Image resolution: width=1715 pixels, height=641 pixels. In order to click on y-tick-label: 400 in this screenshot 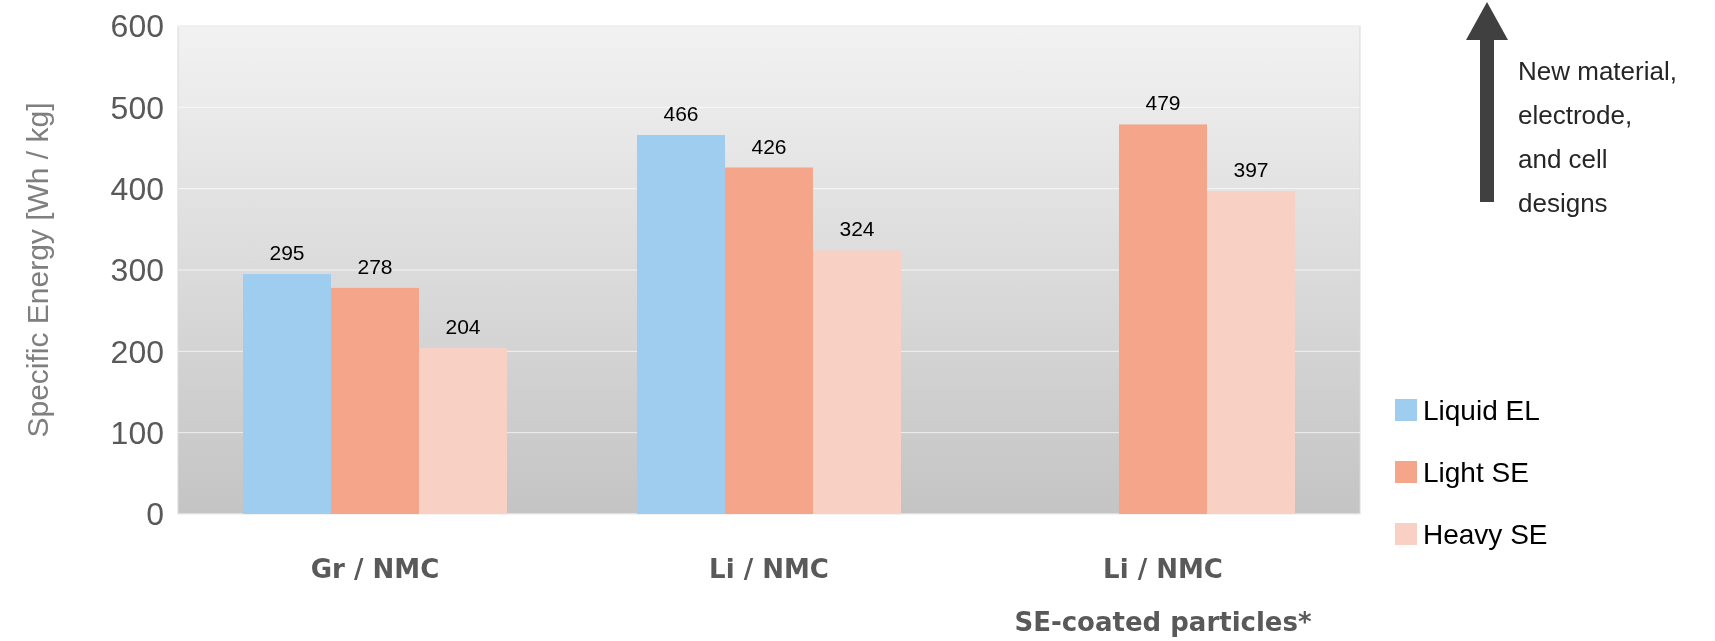, I will do `click(137, 188)`.